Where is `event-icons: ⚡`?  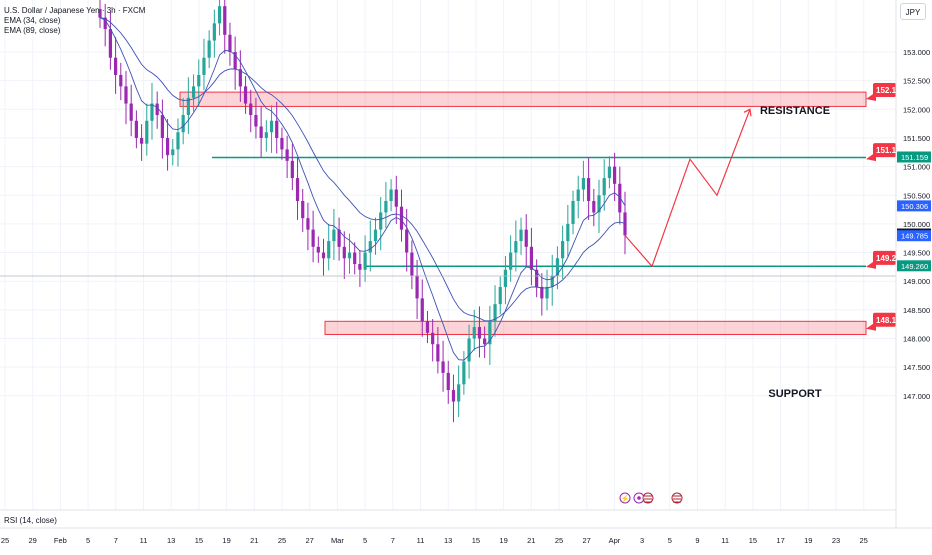 event-icons: ⚡ is located at coordinates (651, 498).